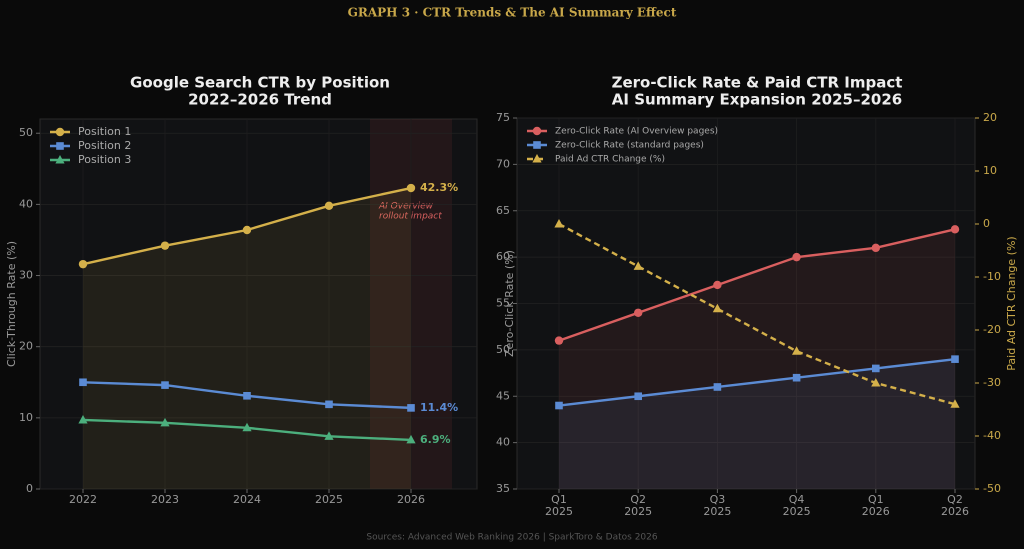  What do you see at coordinates (503, 303) in the screenshot?
I see `y-tick-label: 55` at bounding box center [503, 303].